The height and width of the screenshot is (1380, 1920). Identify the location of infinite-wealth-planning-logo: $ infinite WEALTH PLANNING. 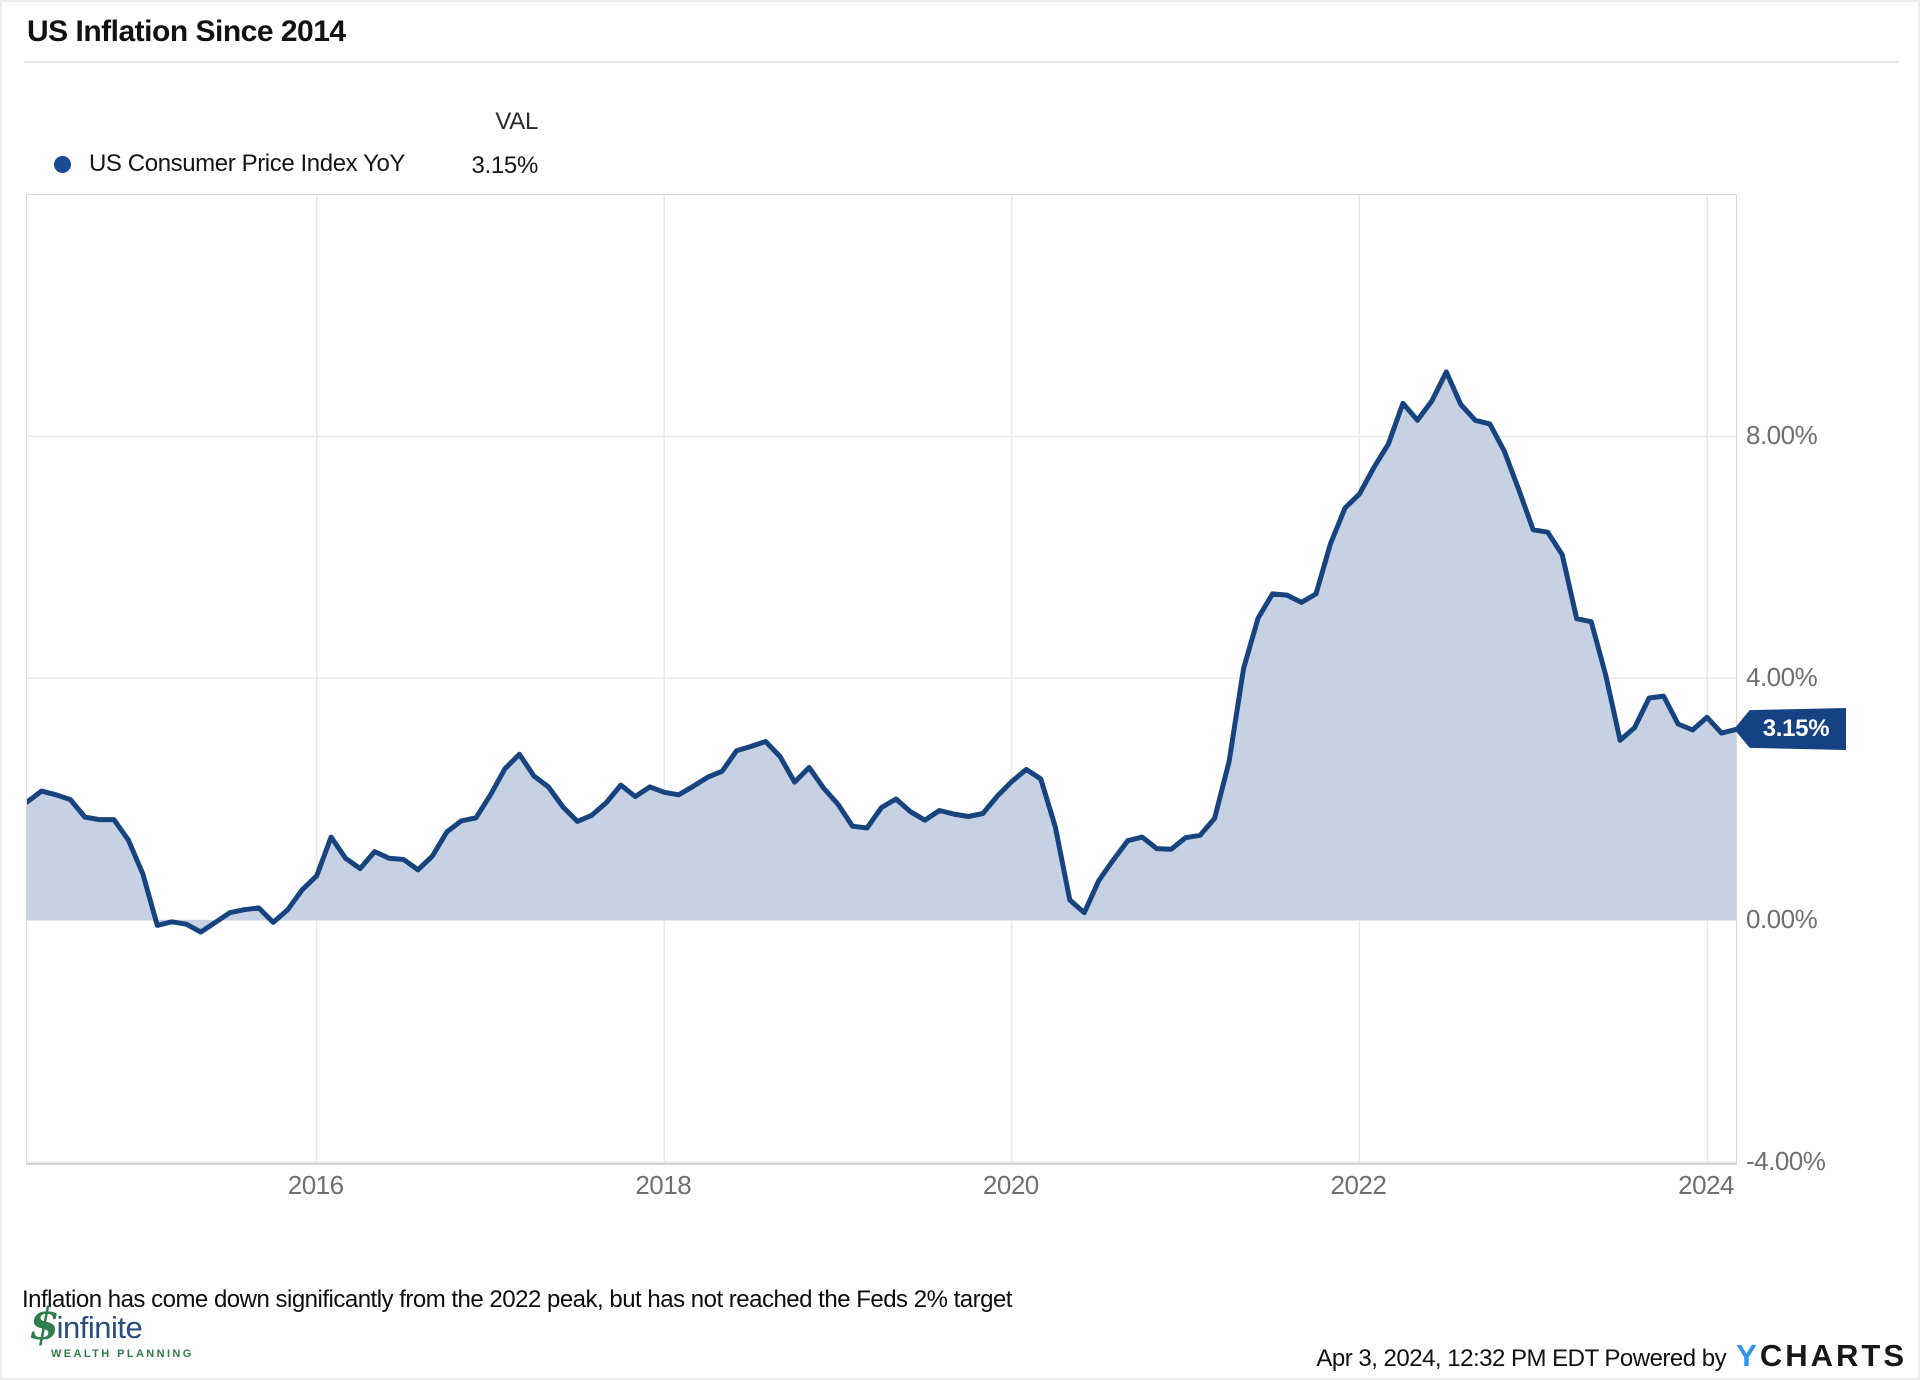
(111, 1330).